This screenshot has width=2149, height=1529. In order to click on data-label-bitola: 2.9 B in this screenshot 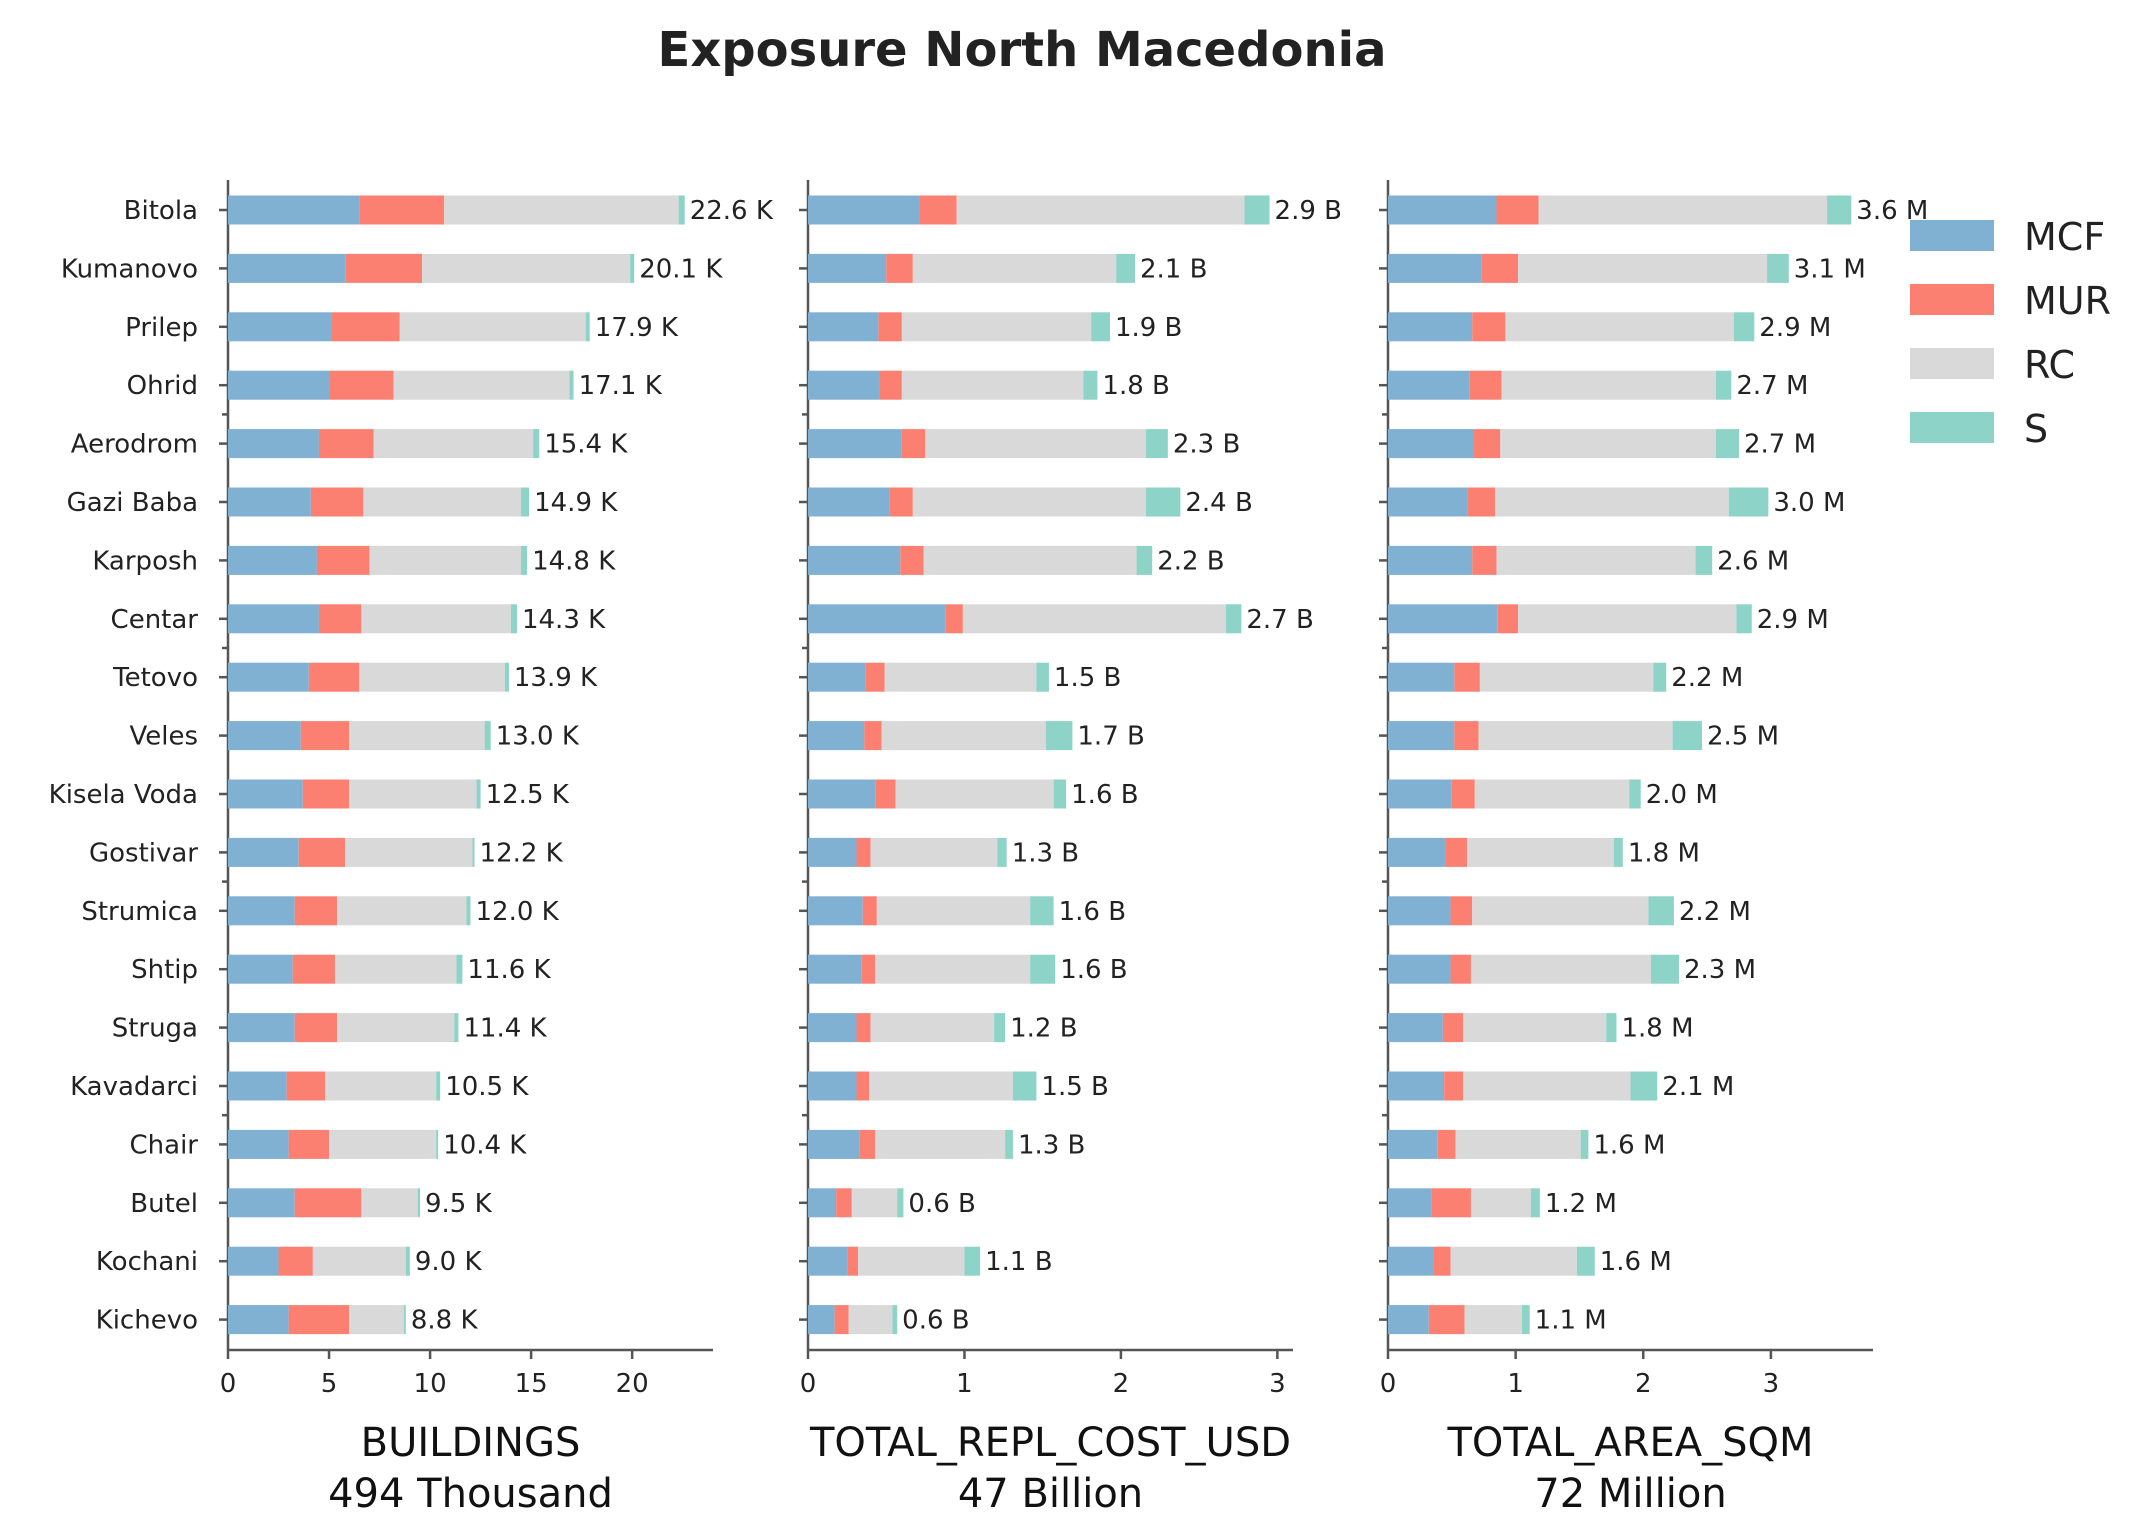, I will do `click(1308, 211)`.